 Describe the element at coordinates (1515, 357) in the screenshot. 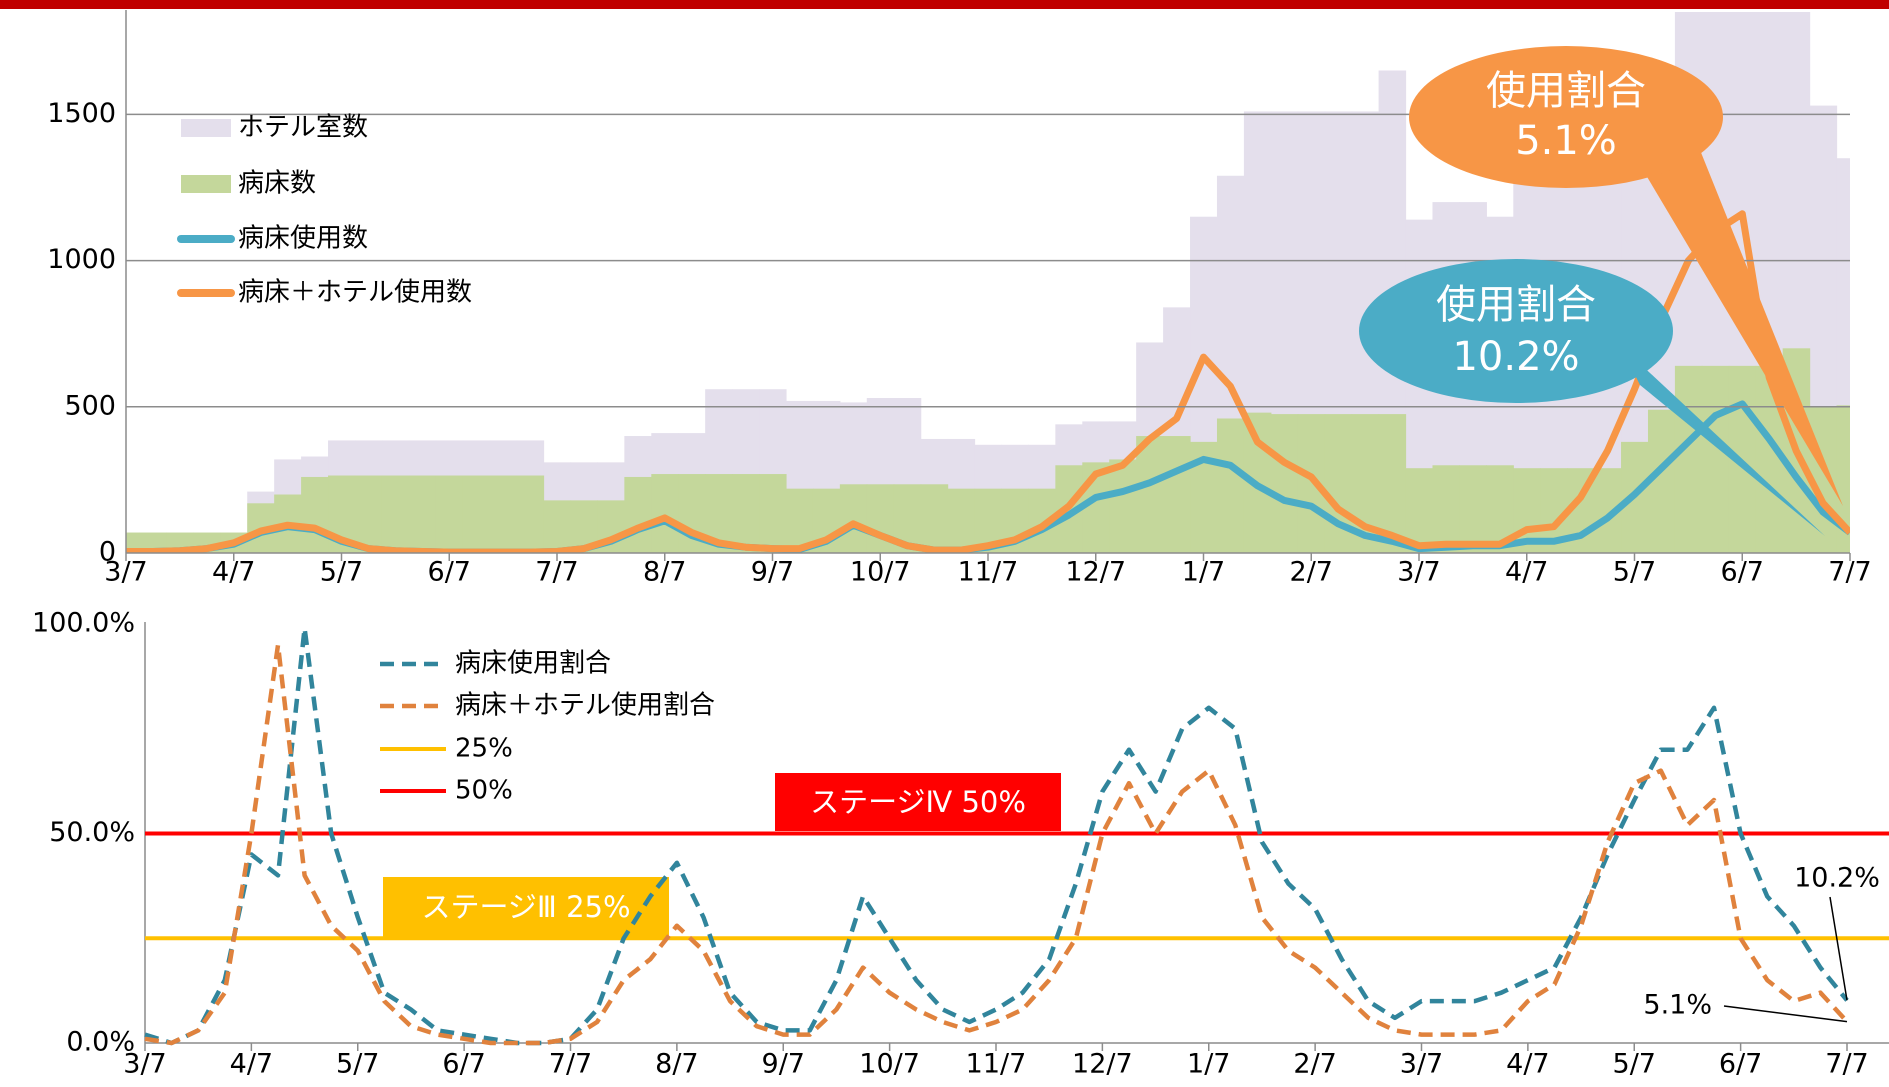

I see `callout-label: 10.2%` at that location.